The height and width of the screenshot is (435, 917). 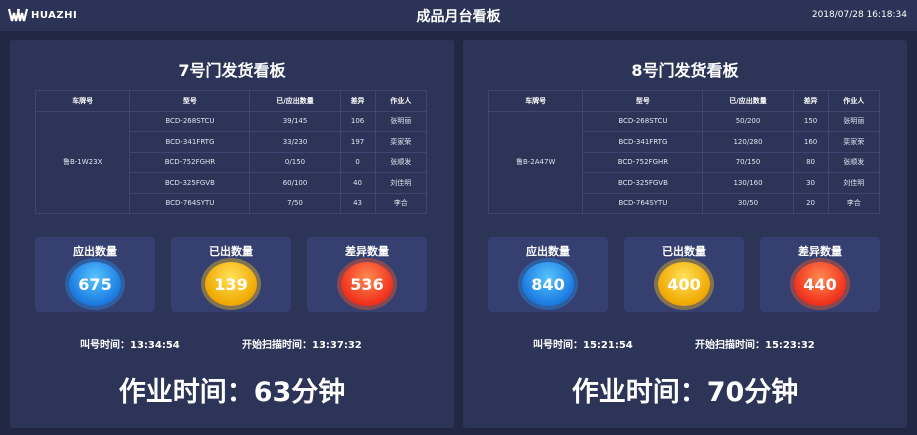 What do you see at coordinates (748, 142) in the screenshot?
I see `table-cell: 120/280` at bounding box center [748, 142].